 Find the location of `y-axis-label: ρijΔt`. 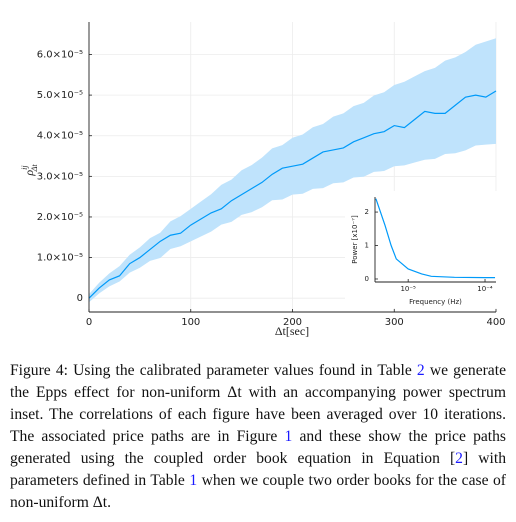

y-axis-label: ρijΔt is located at coordinates (29, 170).